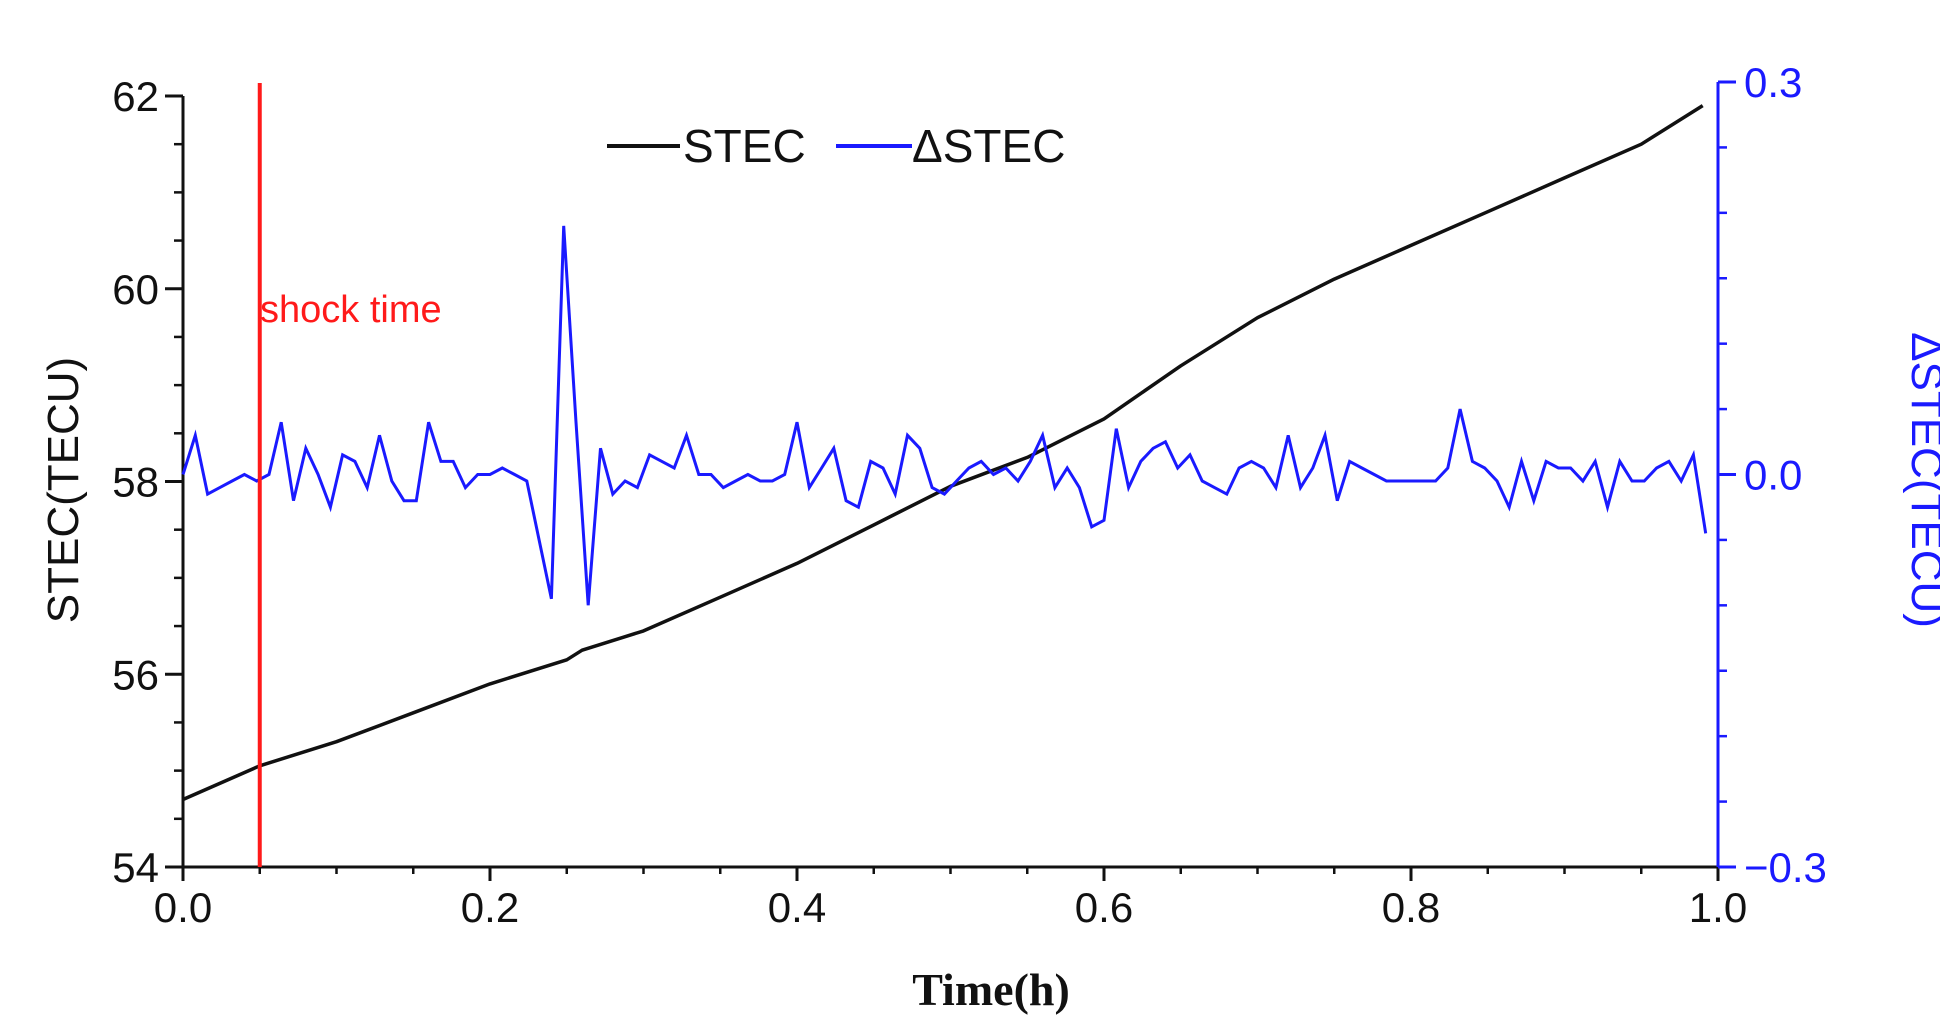 This screenshot has height=1028, width=1940. Describe the element at coordinates (63, 490) in the screenshot. I see `y-axis-label-left: STEC(TECU)` at that location.